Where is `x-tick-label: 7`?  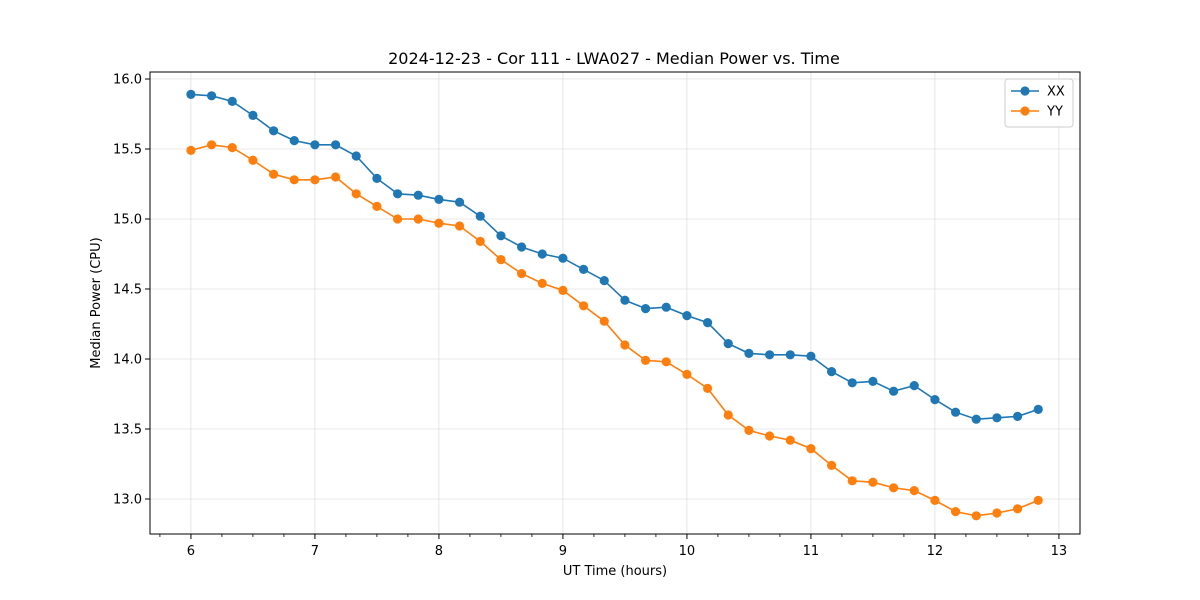
x-tick-label: 7 is located at coordinates (315, 551).